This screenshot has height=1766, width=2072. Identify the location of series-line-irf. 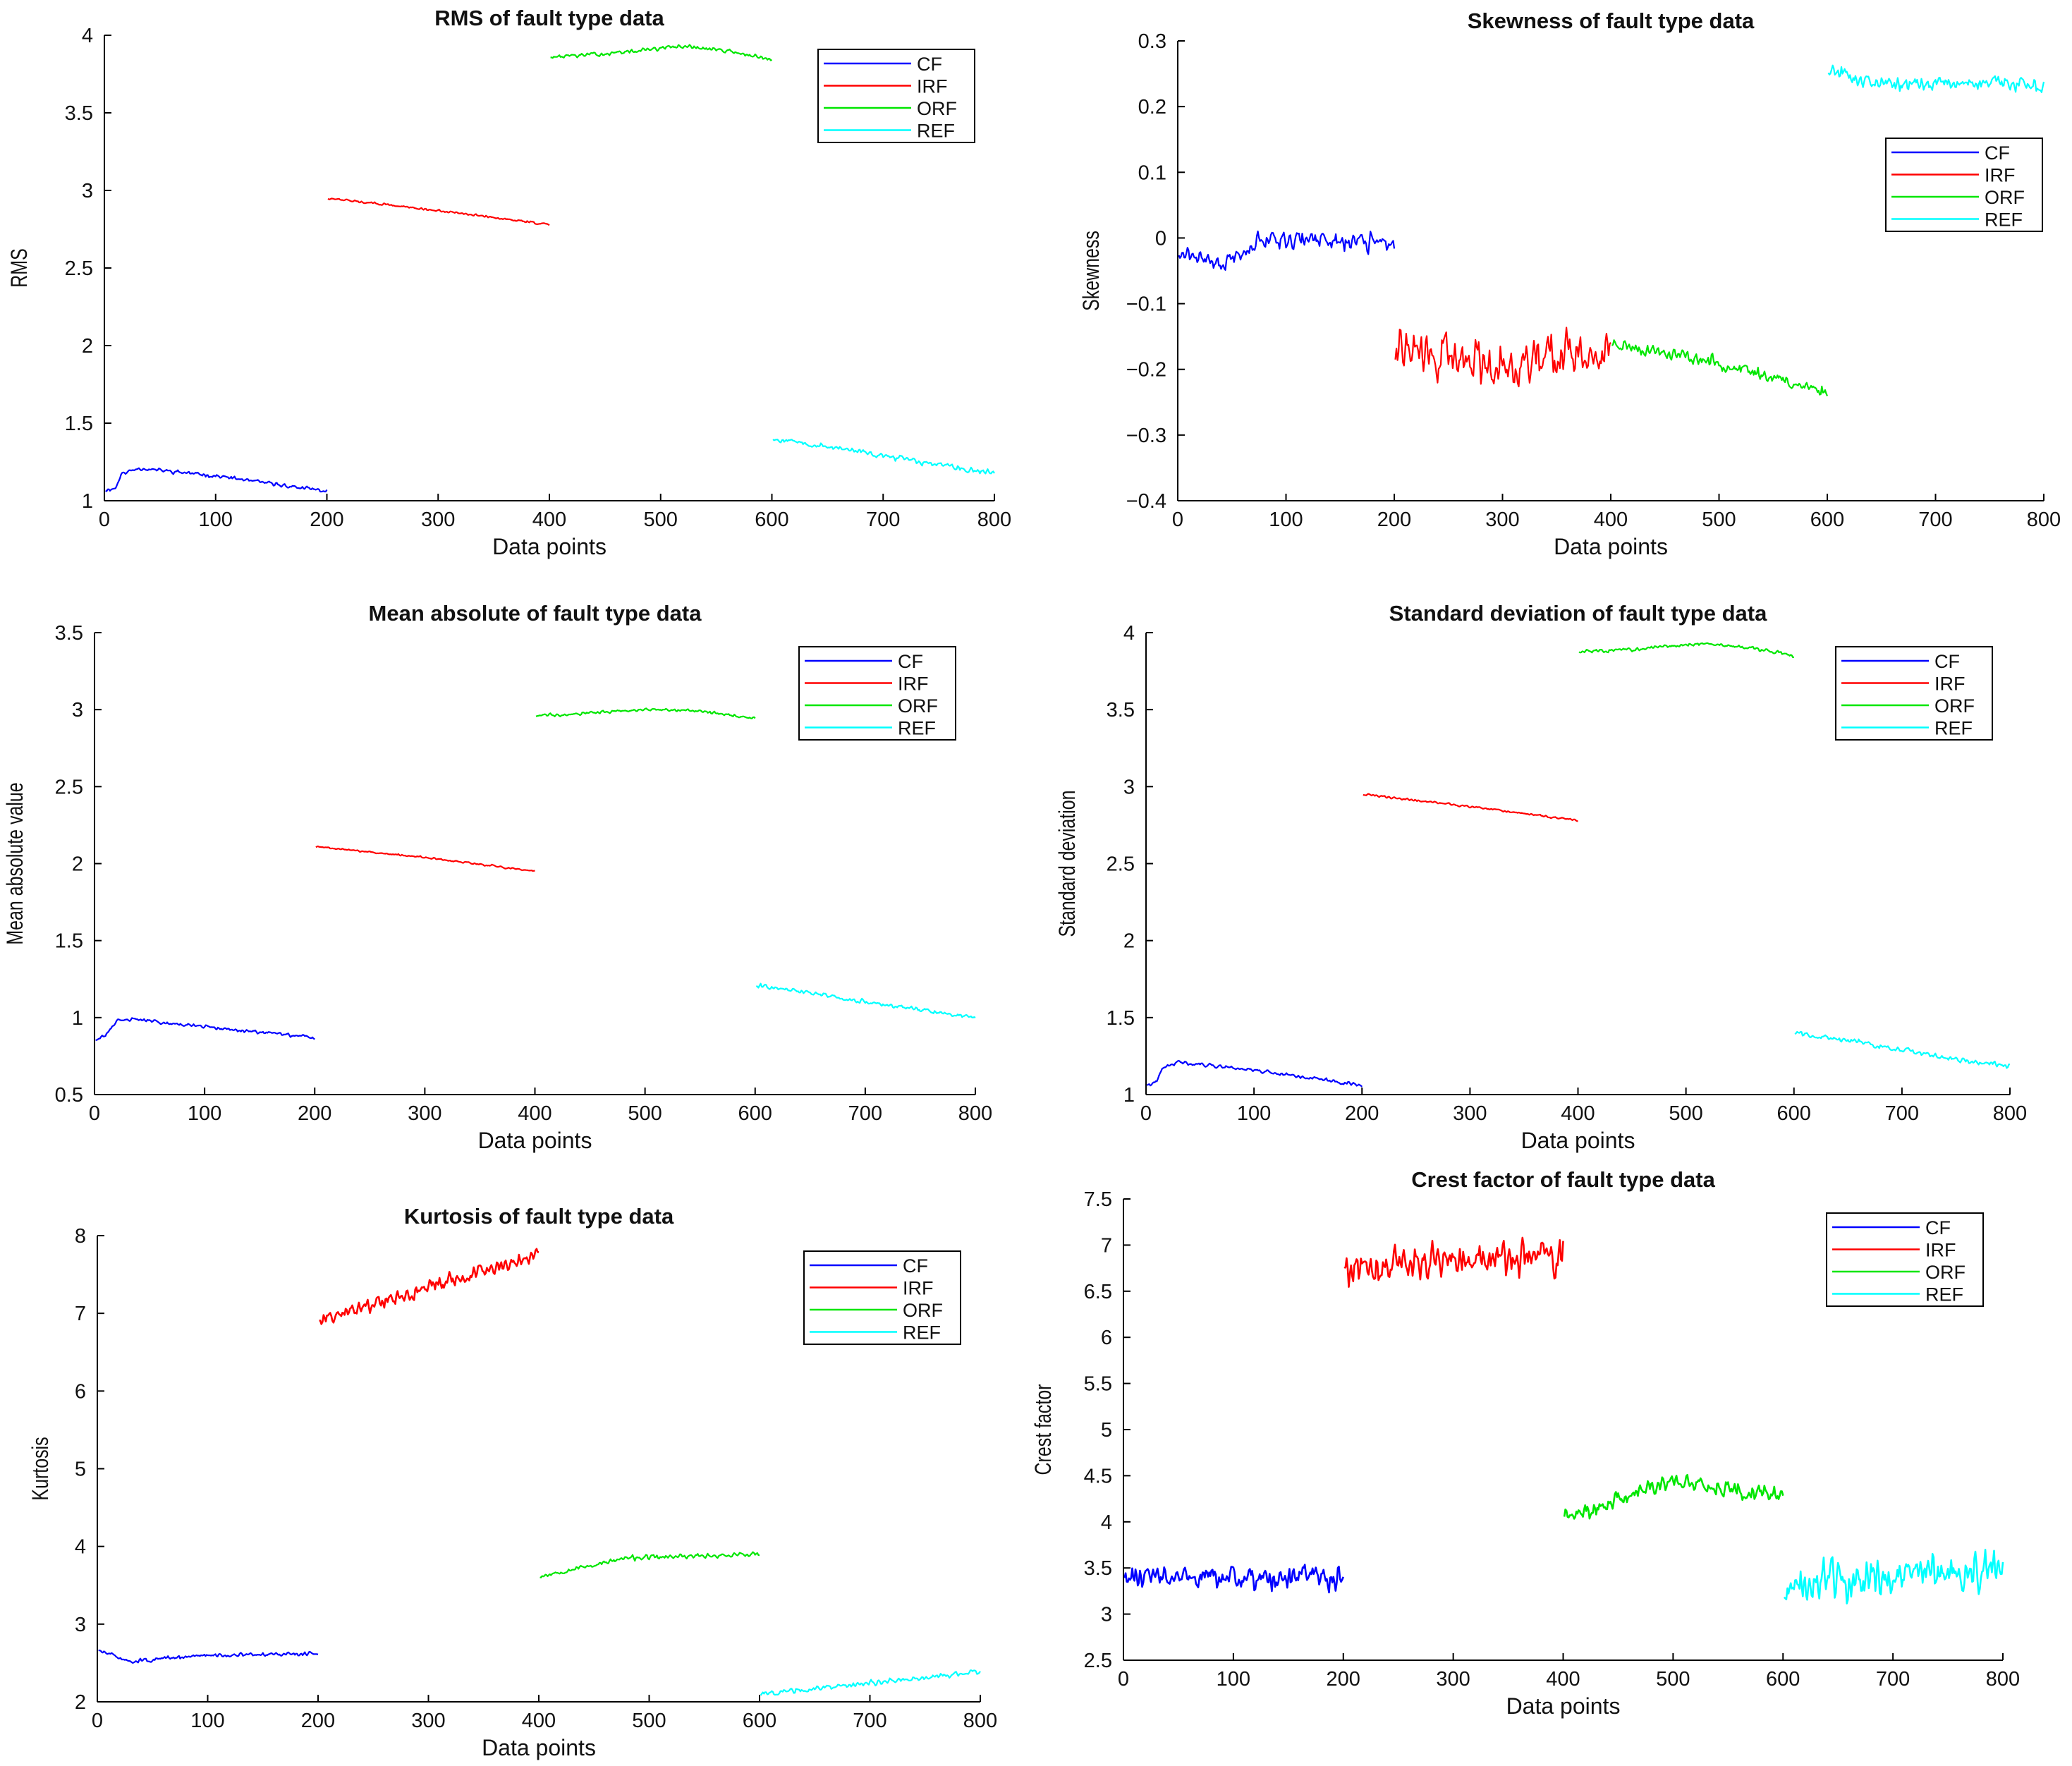
(1470, 807).